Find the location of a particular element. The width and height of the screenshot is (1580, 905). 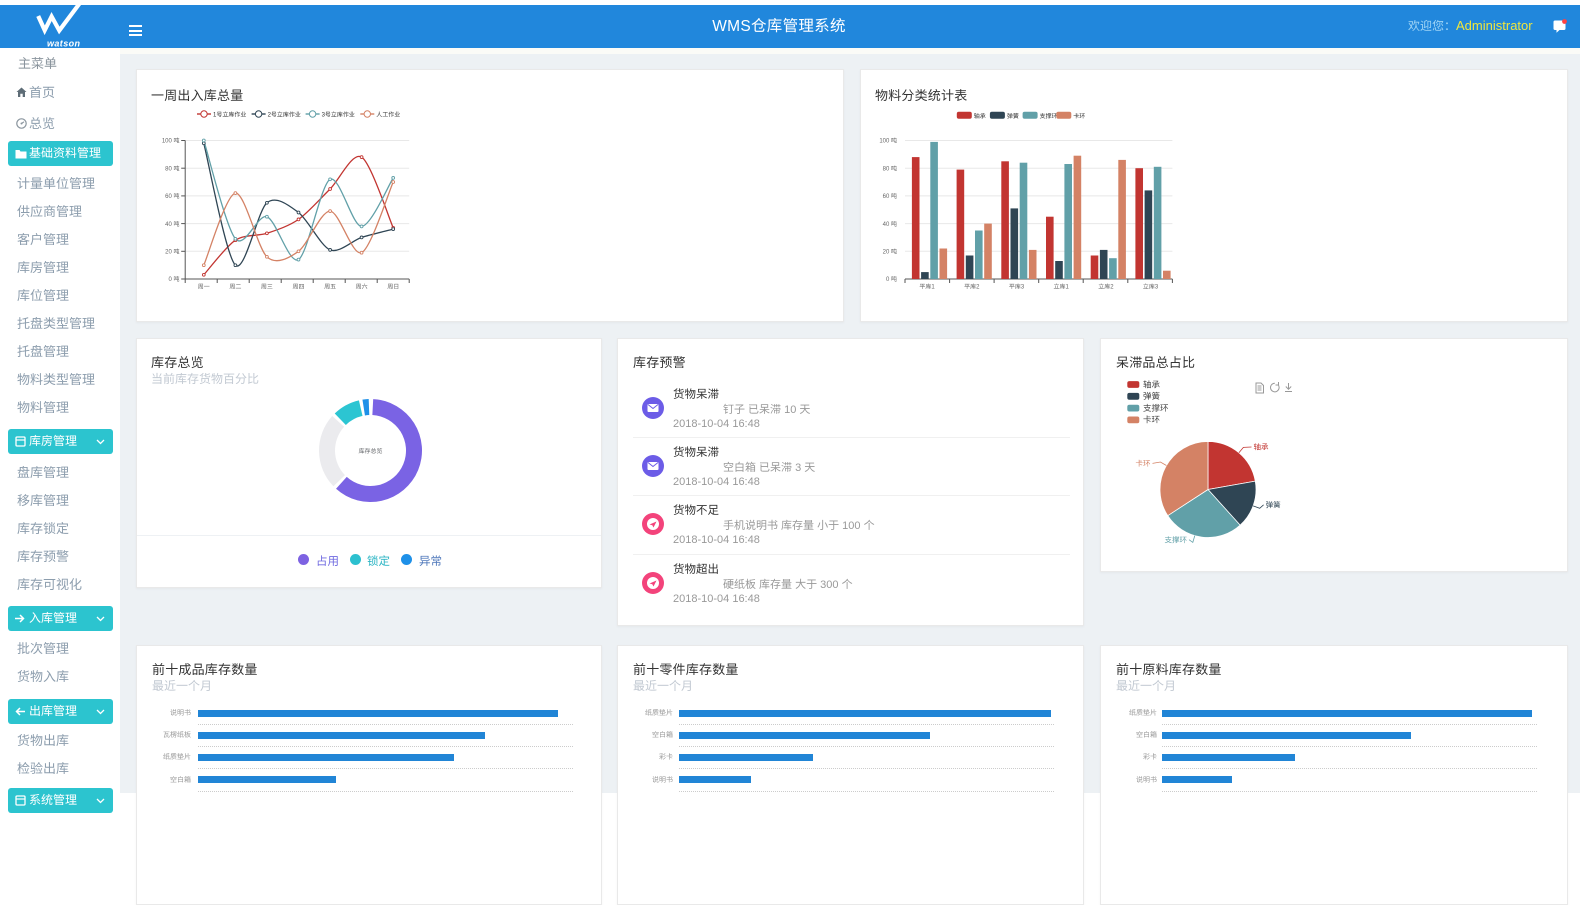

svg-text: 1号立库作业 is located at coordinates (229, 114).